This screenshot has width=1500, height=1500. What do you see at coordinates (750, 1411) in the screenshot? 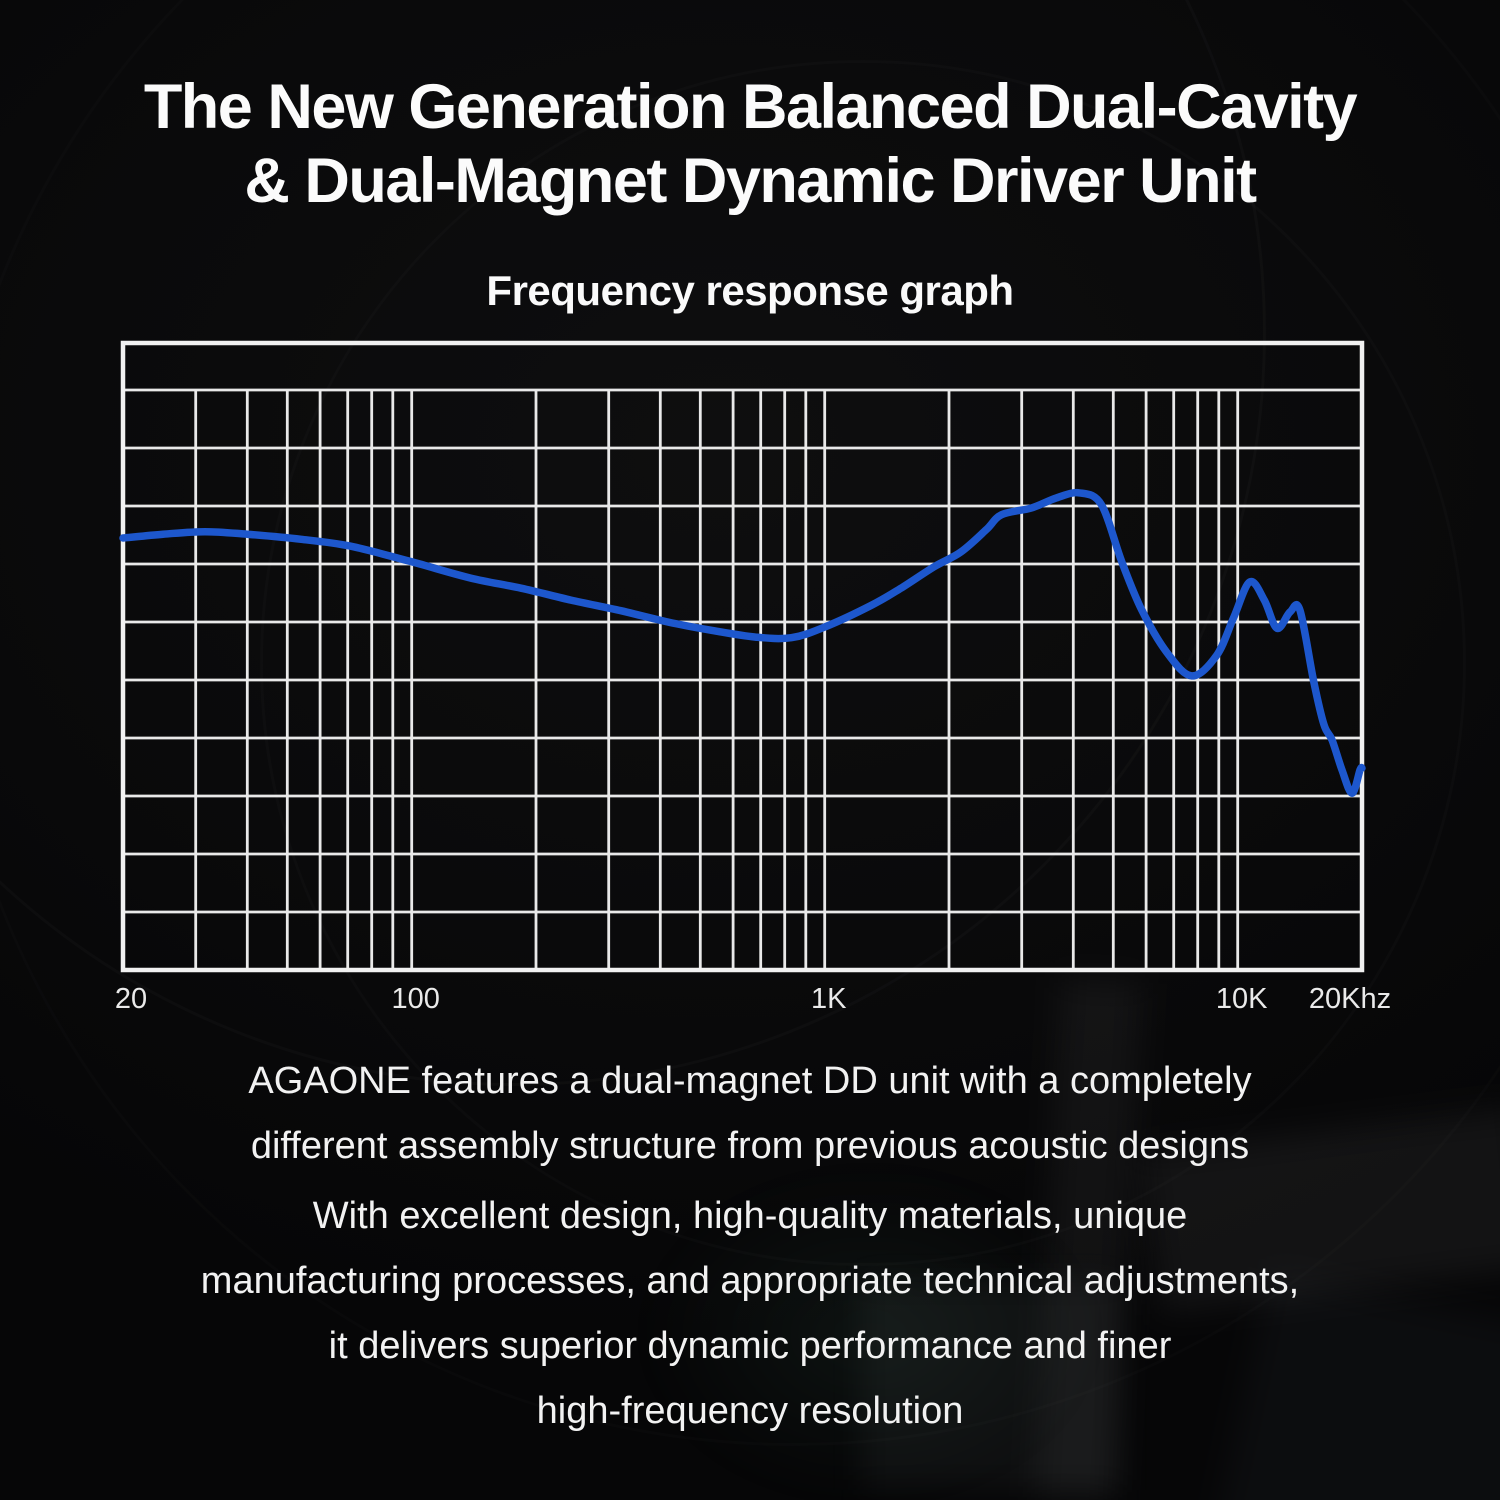
I see `body-text-line: high-frequency resolution` at bounding box center [750, 1411].